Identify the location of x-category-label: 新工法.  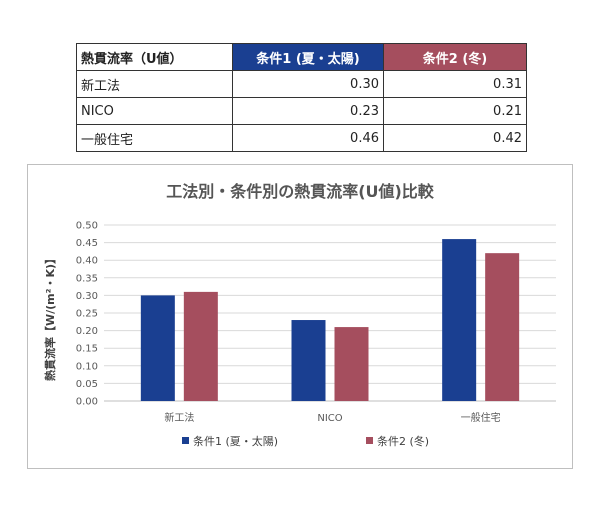
(179, 417).